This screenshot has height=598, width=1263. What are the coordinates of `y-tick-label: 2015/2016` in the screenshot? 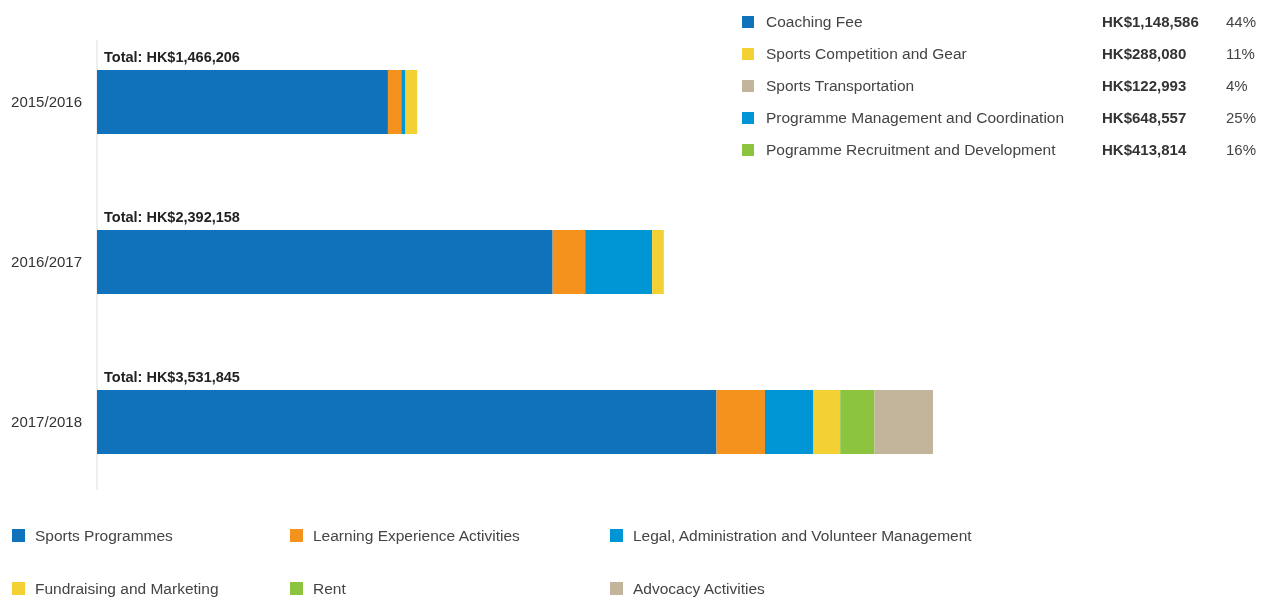 It's located at (46, 102).